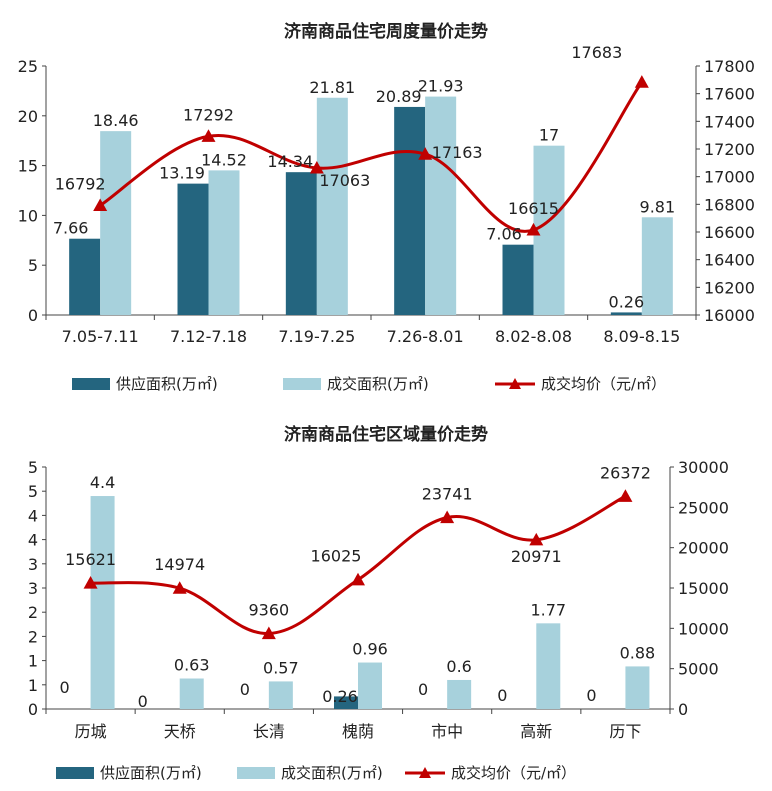  I want to click on category-label: 8.02-8.08, so click(533, 336).